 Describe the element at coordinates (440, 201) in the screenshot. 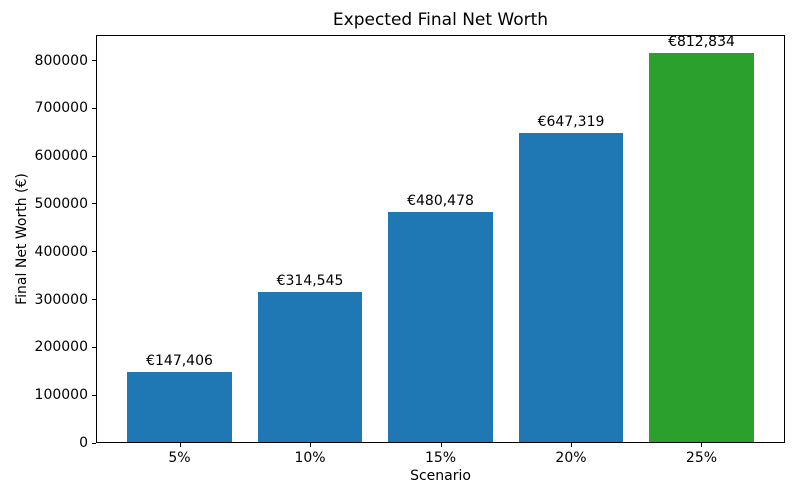

I see `bar-value-label: €480,478` at that location.